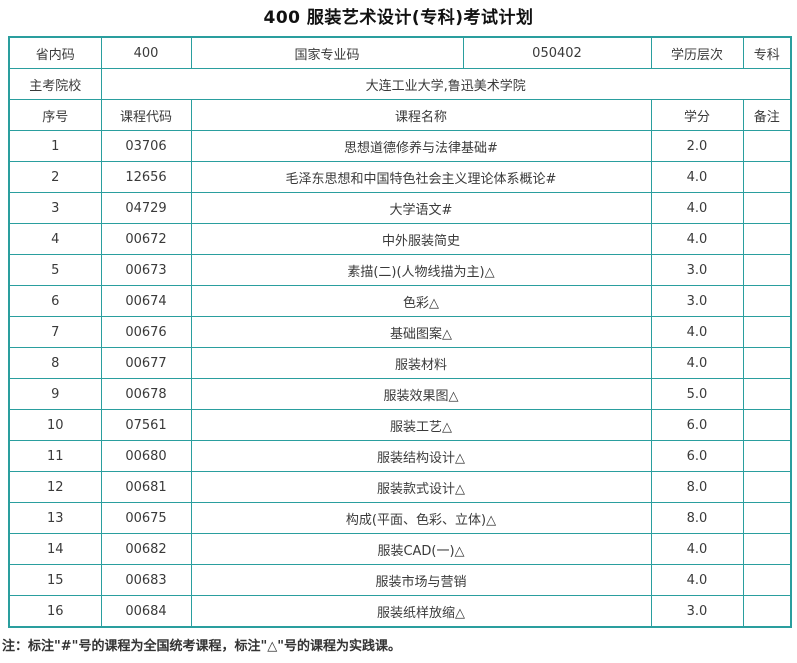 This screenshot has width=797, height=663. What do you see at coordinates (55, 177) in the screenshot?
I see `course-seq-cell: 2` at bounding box center [55, 177].